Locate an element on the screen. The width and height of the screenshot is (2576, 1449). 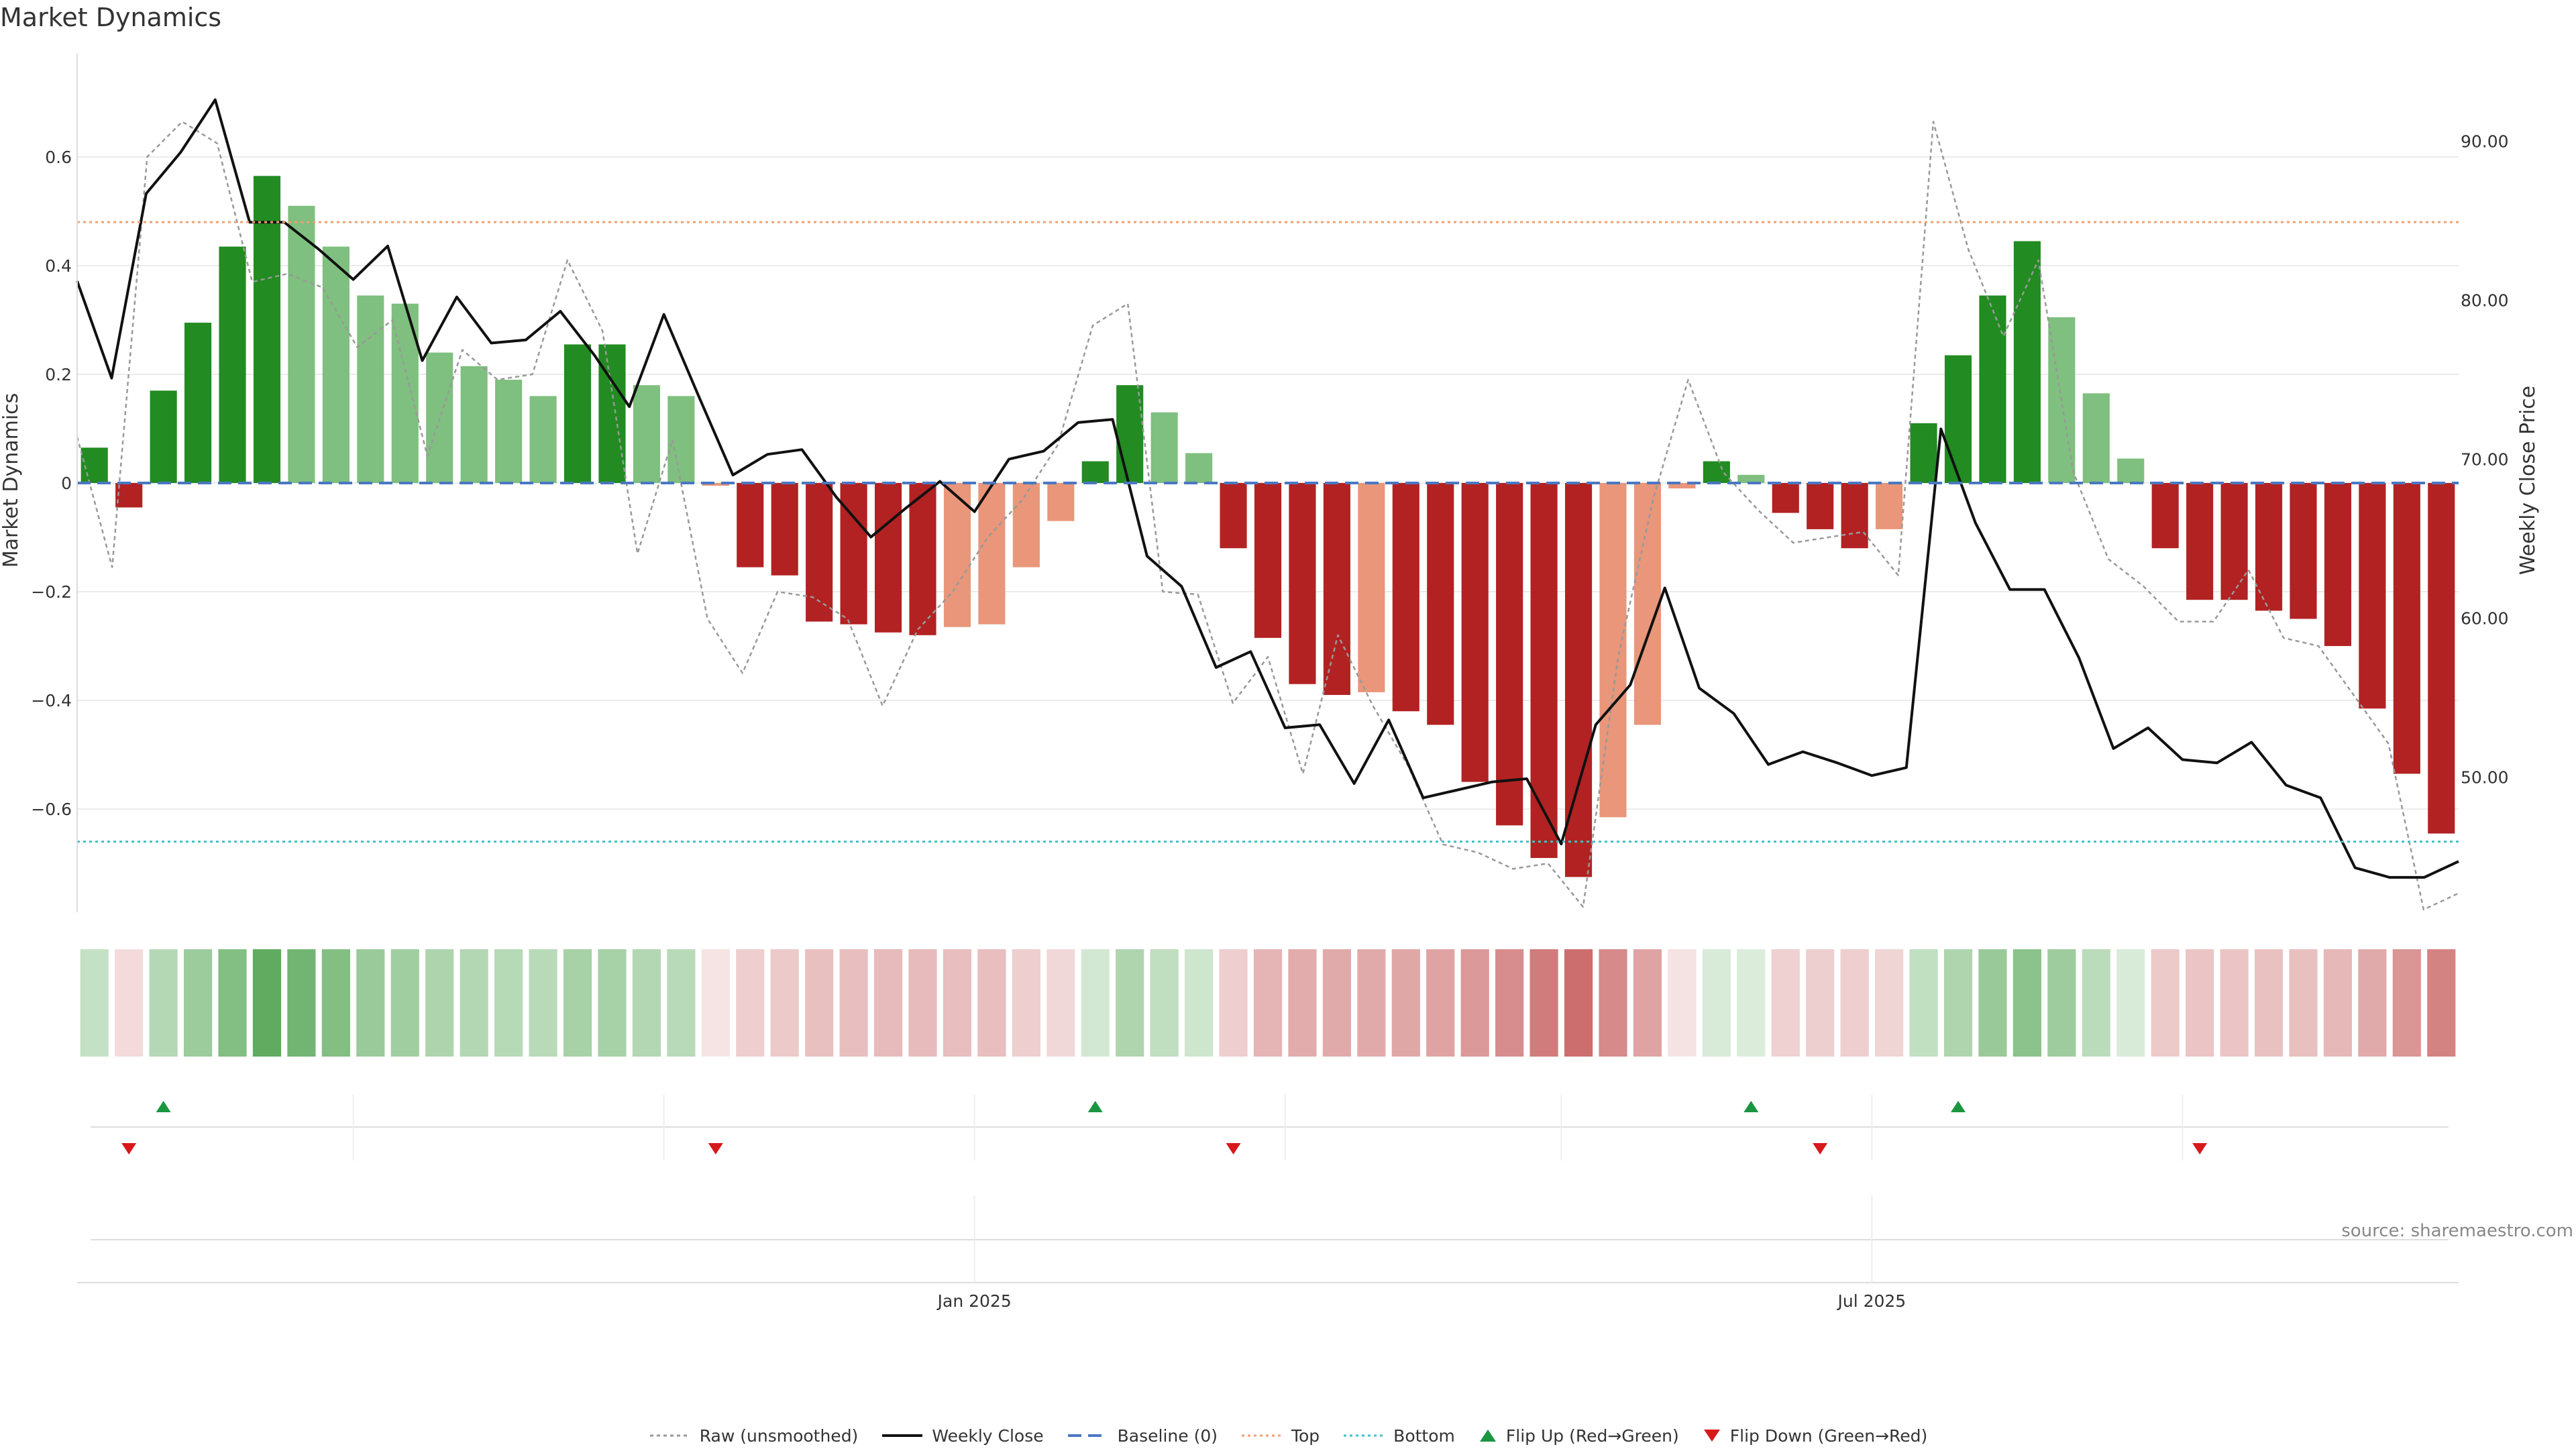
flip-markers-layer is located at coordinates (1270, 1128).